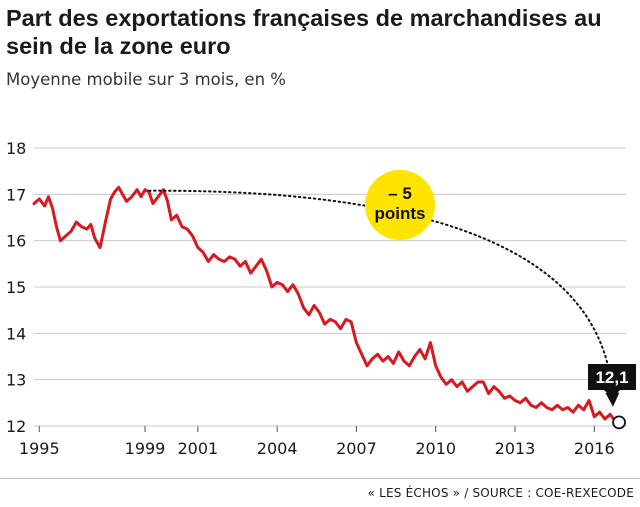 This screenshot has width=640, height=507. What do you see at coordinates (435, 448) in the screenshot?
I see `x-tick-2010: 2010` at bounding box center [435, 448].